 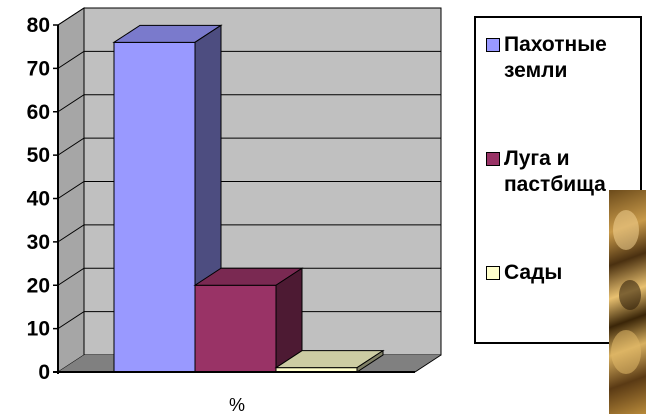 I want to click on bar-side, so click(x=370, y=361).